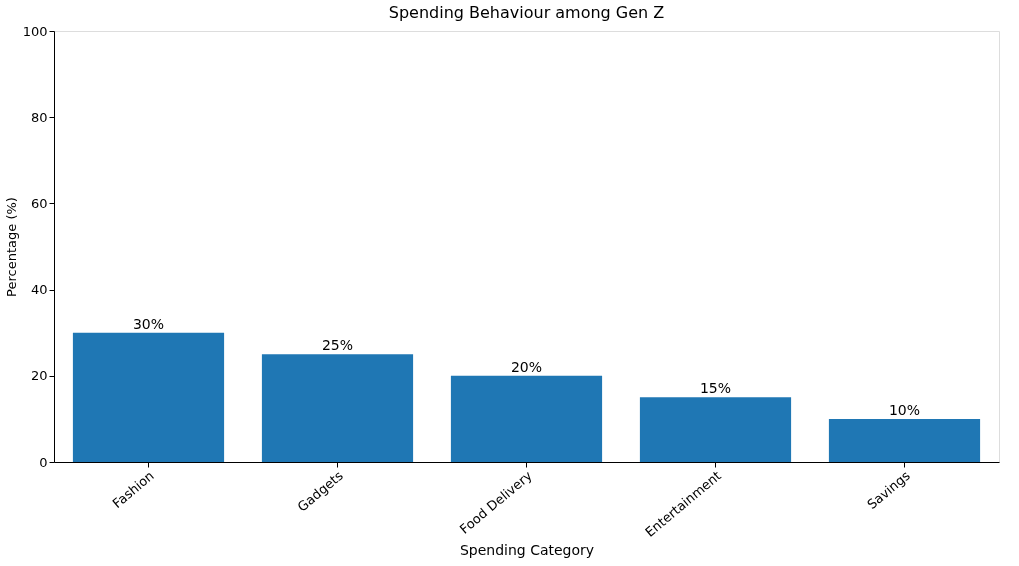 The width and height of the screenshot is (1019, 566). I want to click on y-tick-label: 100, so click(35, 31).